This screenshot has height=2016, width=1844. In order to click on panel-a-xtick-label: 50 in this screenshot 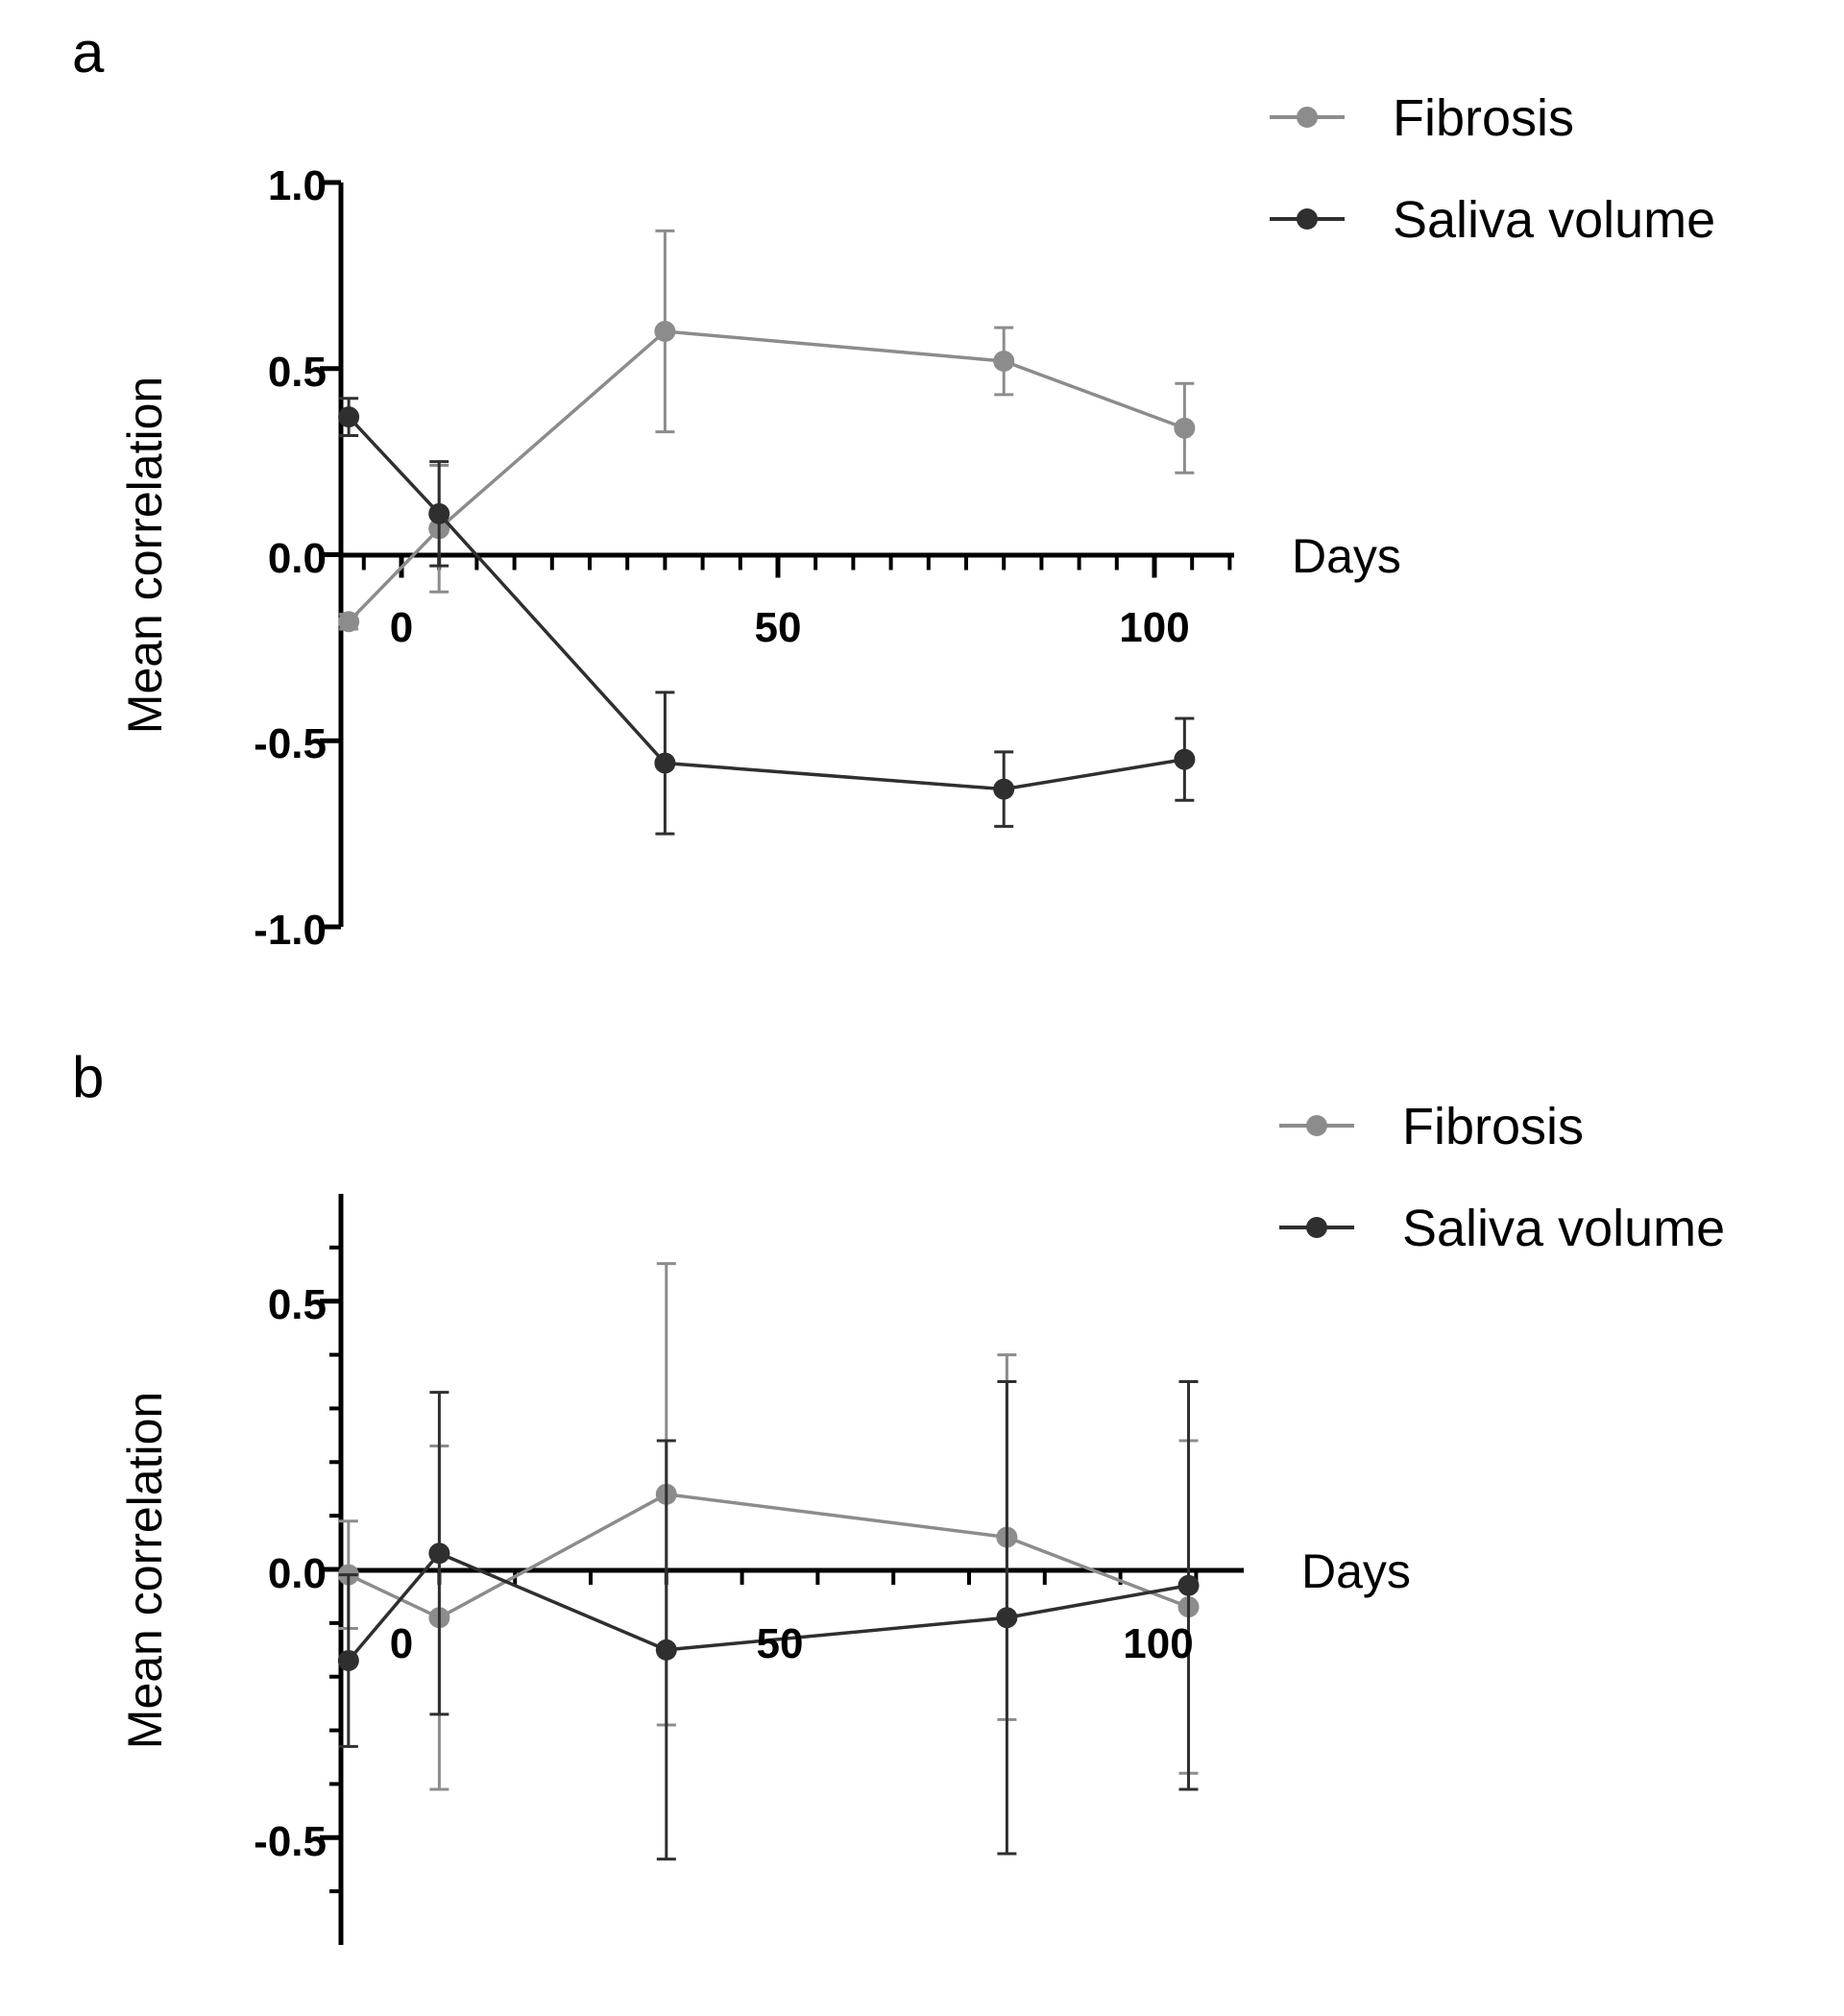, I will do `click(778, 627)`.